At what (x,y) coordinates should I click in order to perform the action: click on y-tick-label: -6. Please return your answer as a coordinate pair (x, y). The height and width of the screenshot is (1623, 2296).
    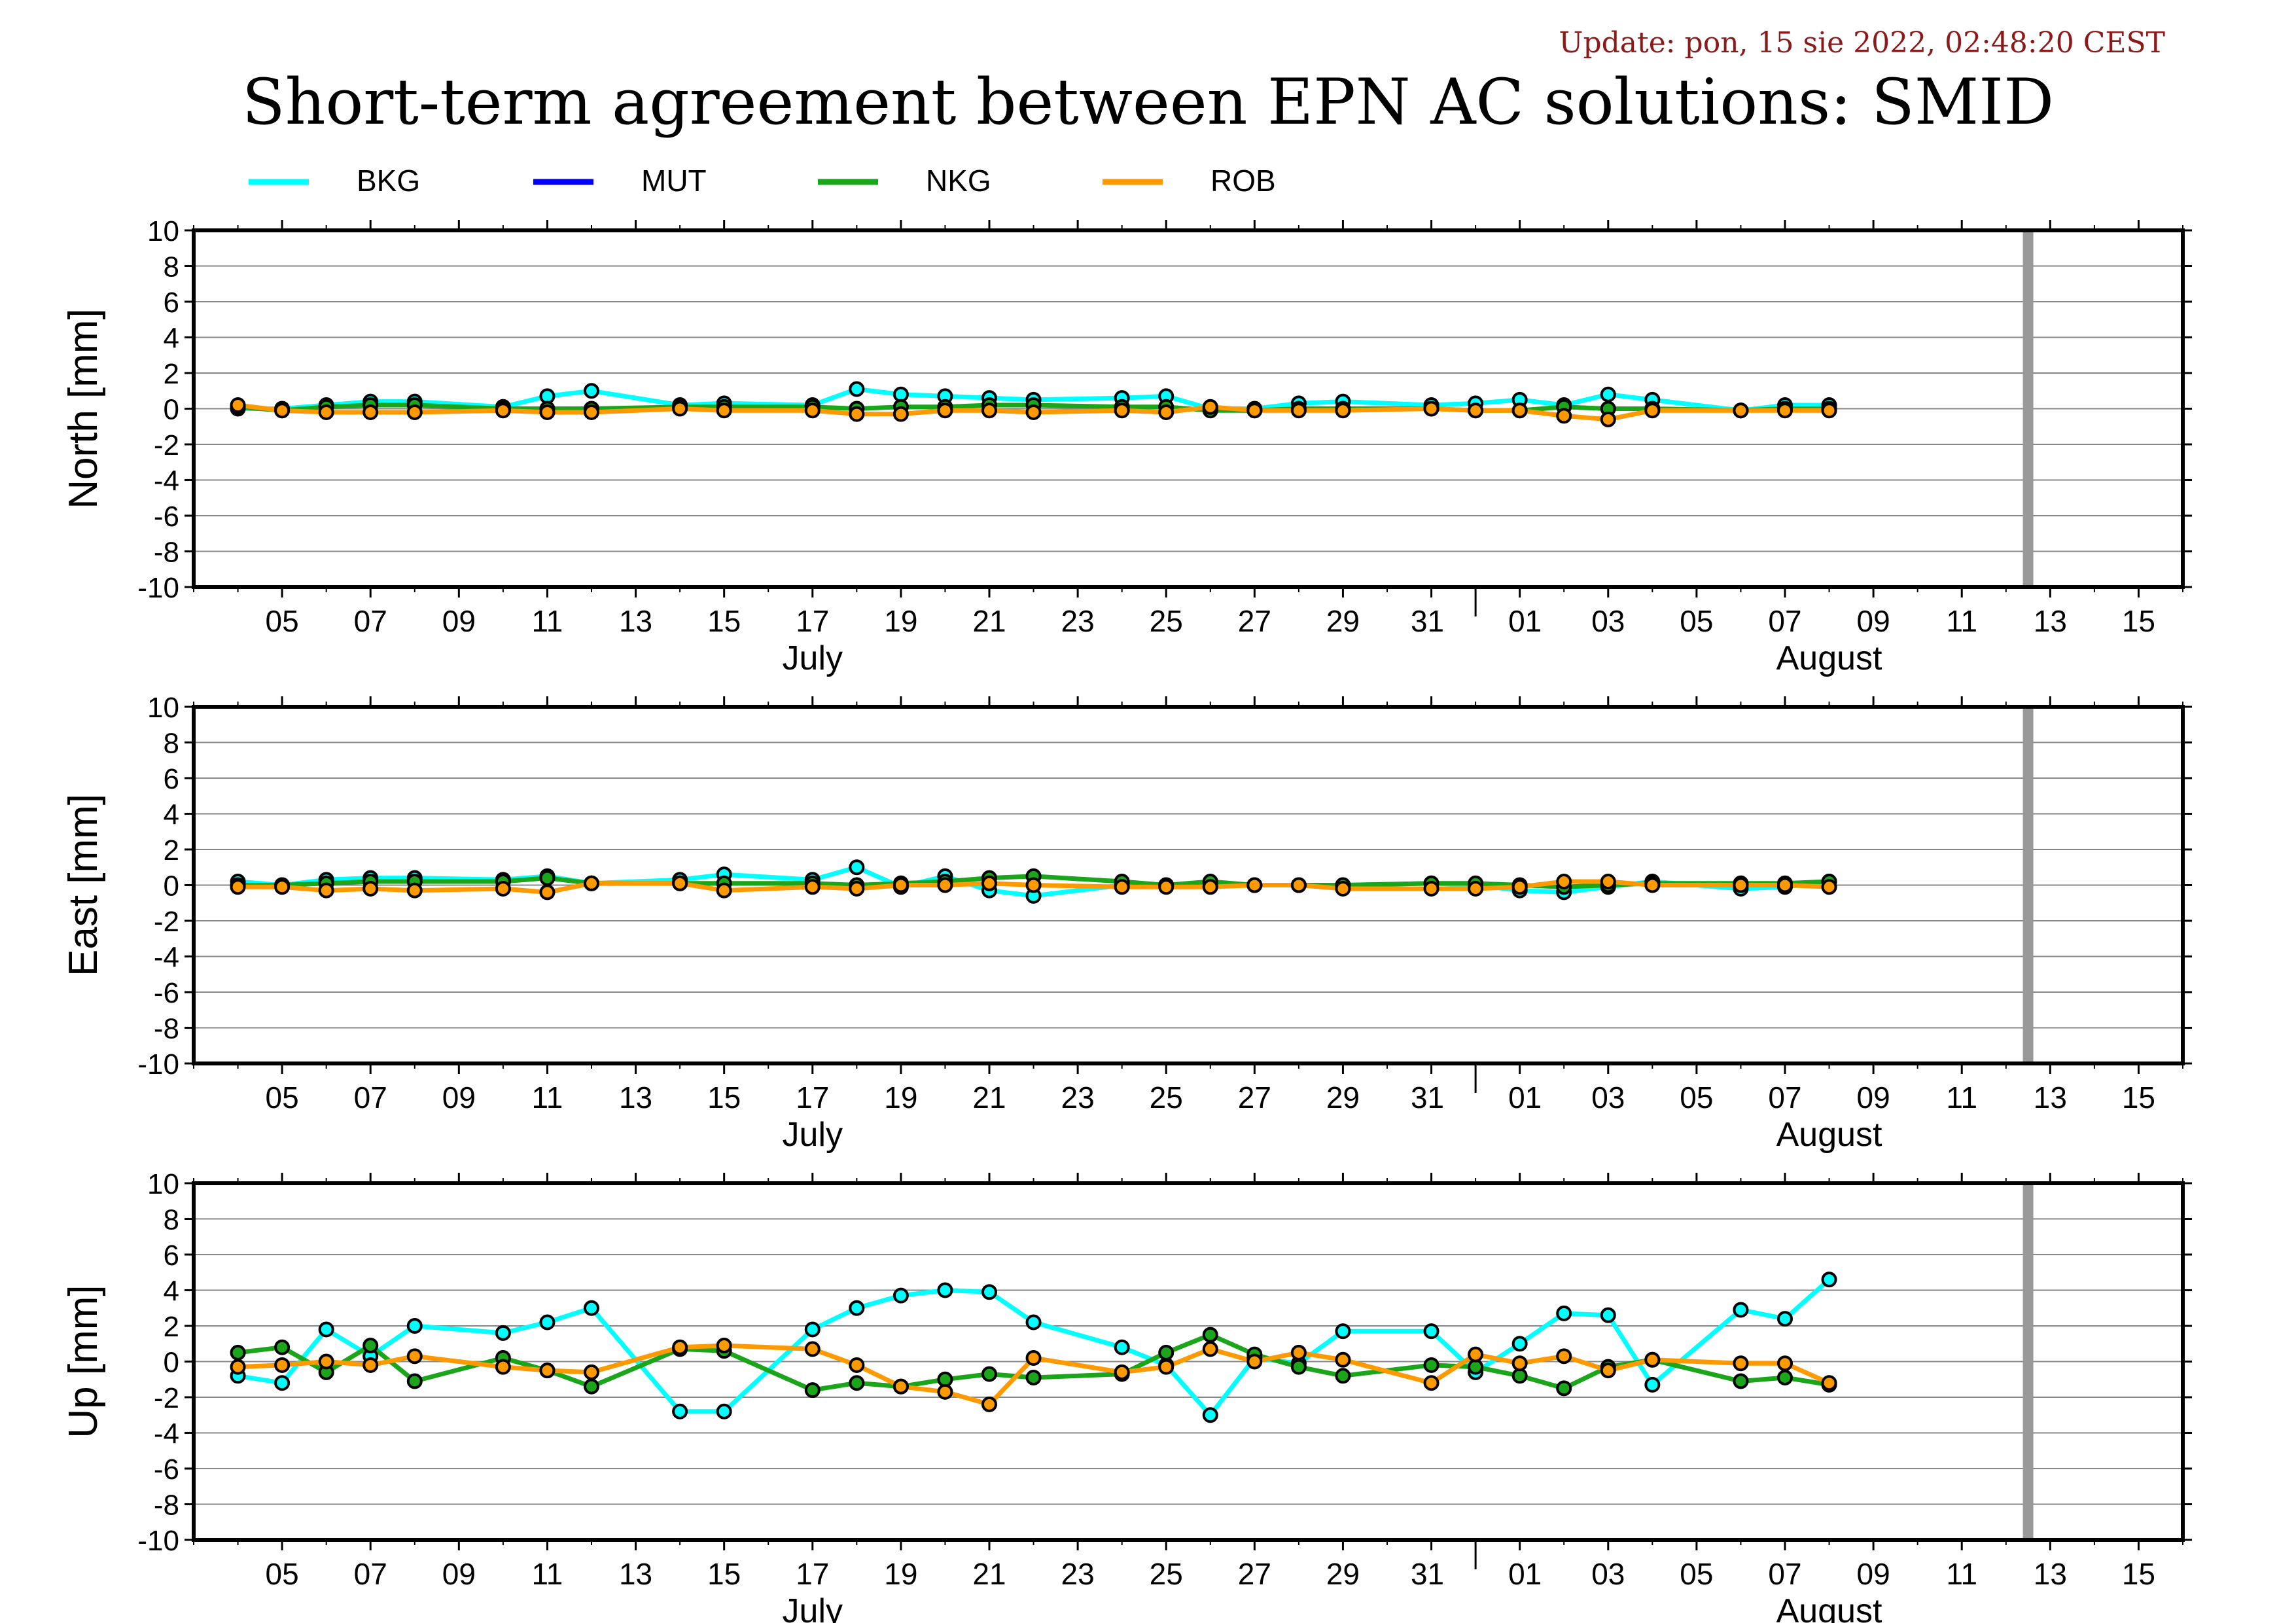
    Looking at the image, I should click on (166, 517).